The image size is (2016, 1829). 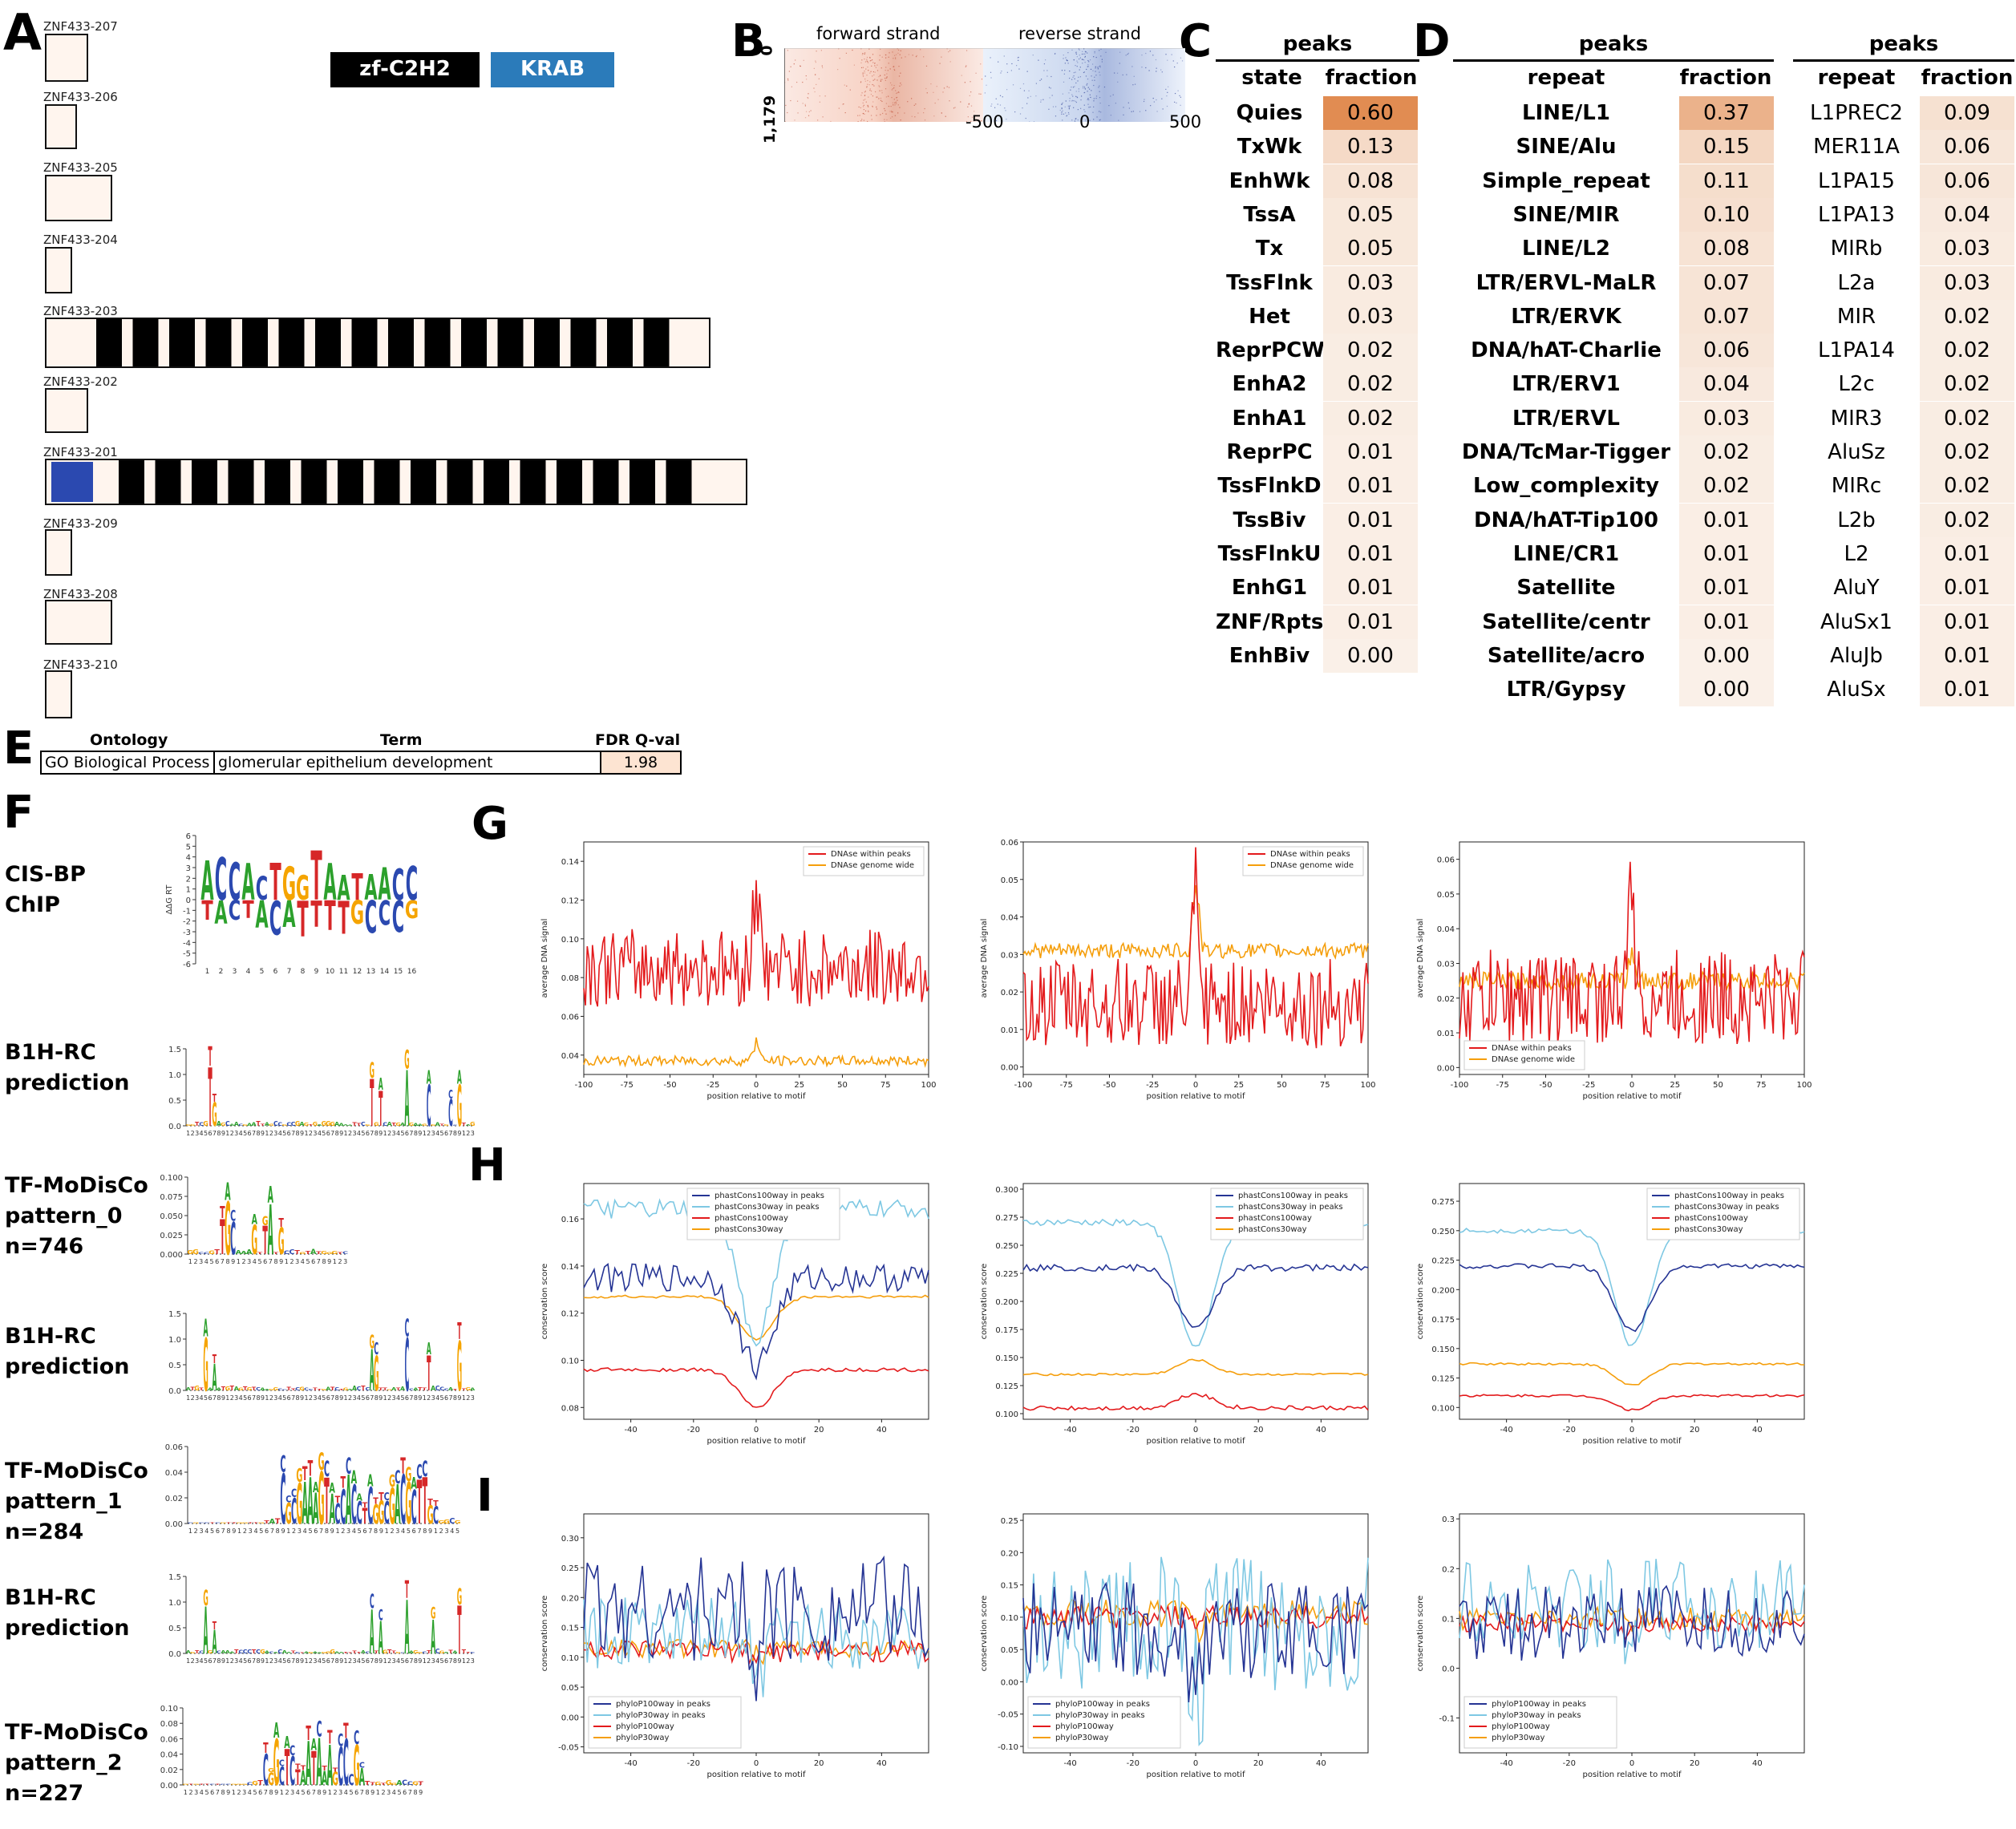 What do you see at coordinates (1856, 690) in the screenshot?
I see `subrepeat-name: AluSx` at bounding box center [1856, 690].